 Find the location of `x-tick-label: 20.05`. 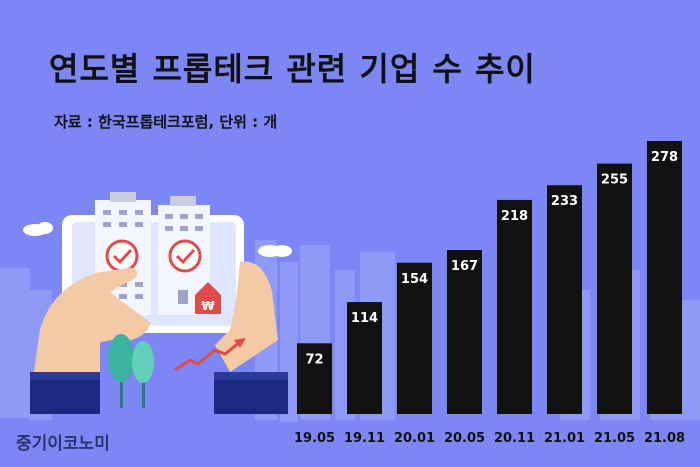

x-tick-label: 20.05 is located at coordinates (464, 438).